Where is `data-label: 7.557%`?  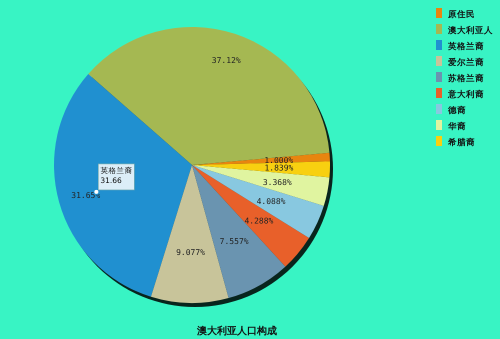 data-label: 7.557% is located at coordinates (234, 241).